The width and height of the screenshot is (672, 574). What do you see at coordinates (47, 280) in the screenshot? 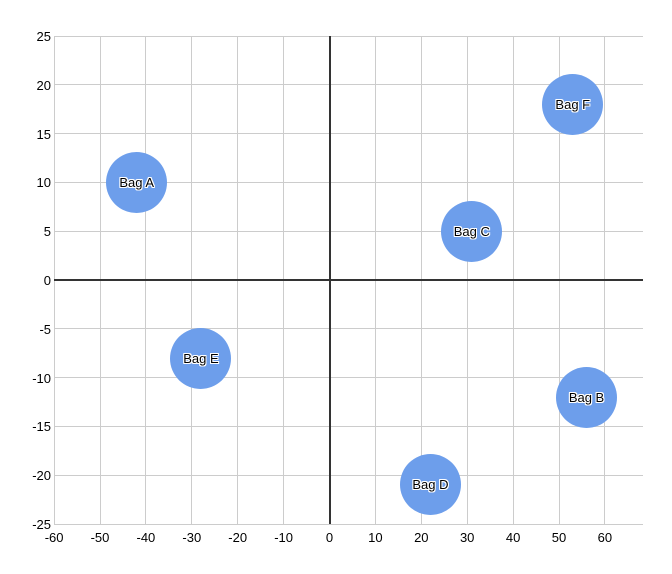
I see `y-tick-label-0: 0` at bounding box center [47, 280].